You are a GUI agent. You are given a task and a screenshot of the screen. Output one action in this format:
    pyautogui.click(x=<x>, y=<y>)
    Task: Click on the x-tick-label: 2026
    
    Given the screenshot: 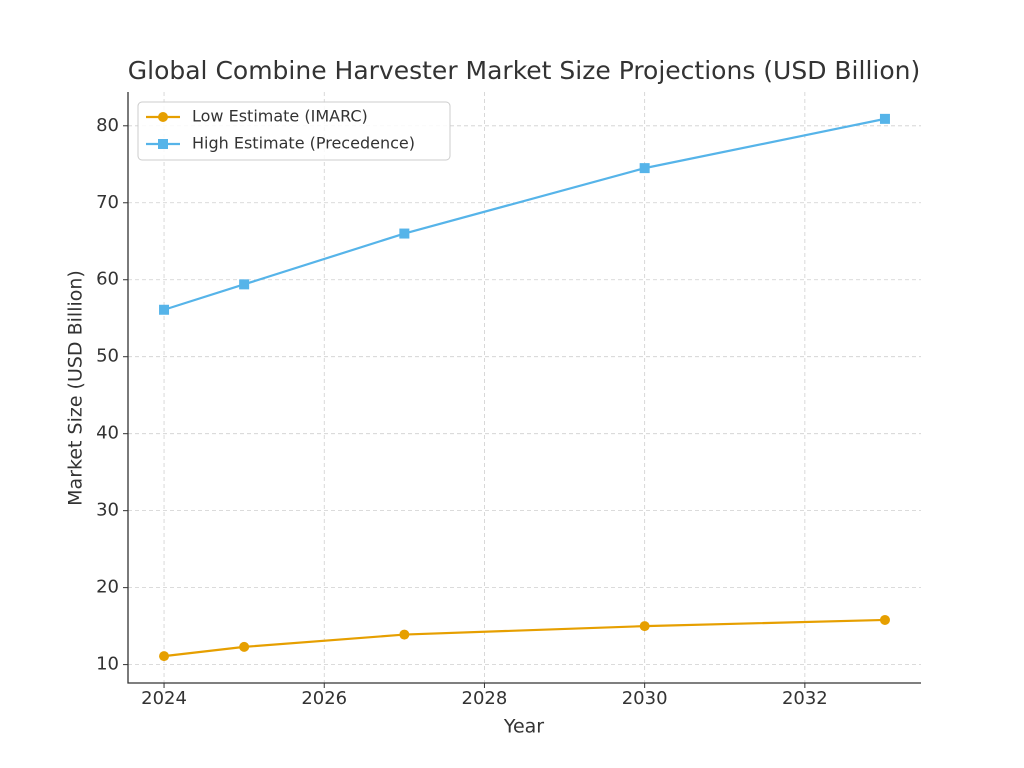 What is the action you would take?
    pyautogui.click(x=324, y=698)
    